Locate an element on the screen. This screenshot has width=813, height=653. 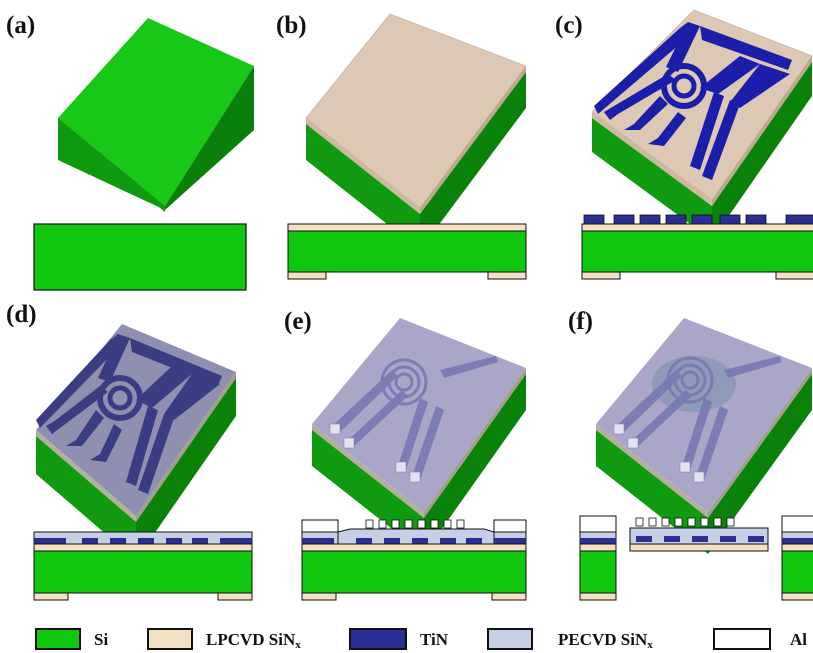
panel-label-d: (d) is located at coordinates (21, 314).